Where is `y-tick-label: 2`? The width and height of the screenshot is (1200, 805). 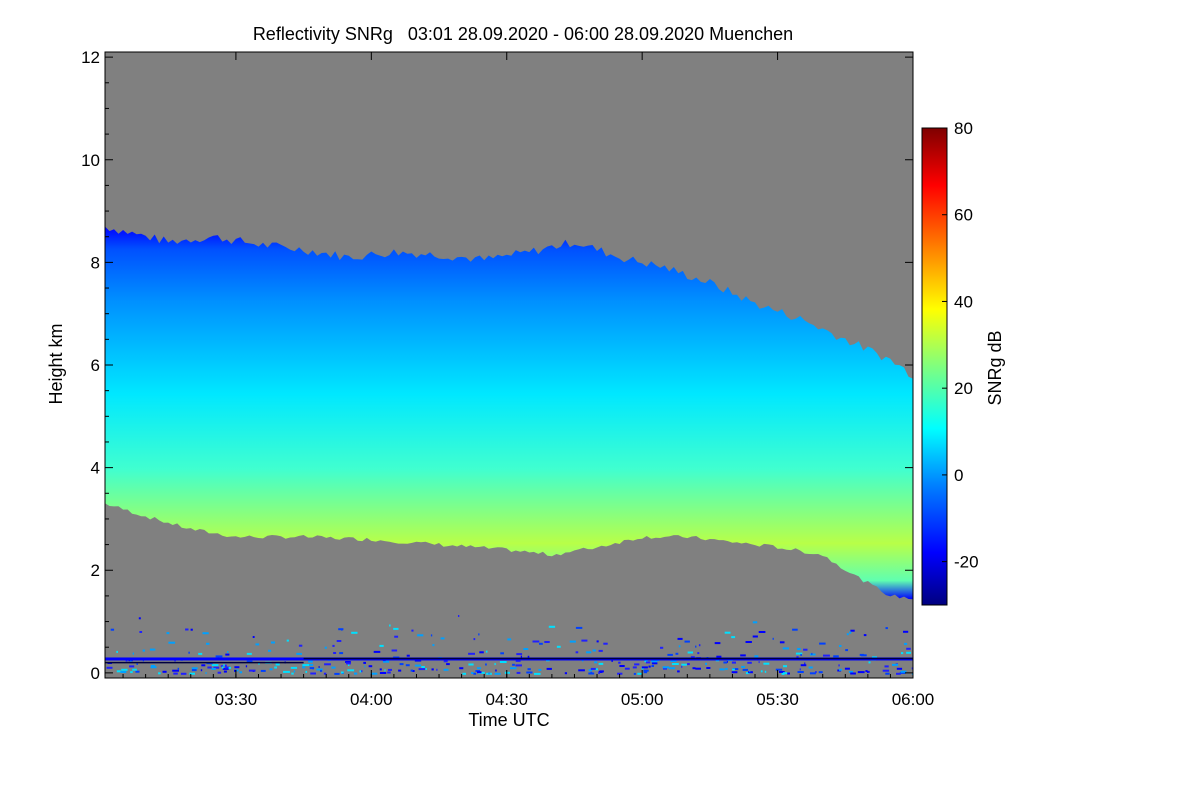 y-tick-label: 2 is located at coordinates (95, 570).